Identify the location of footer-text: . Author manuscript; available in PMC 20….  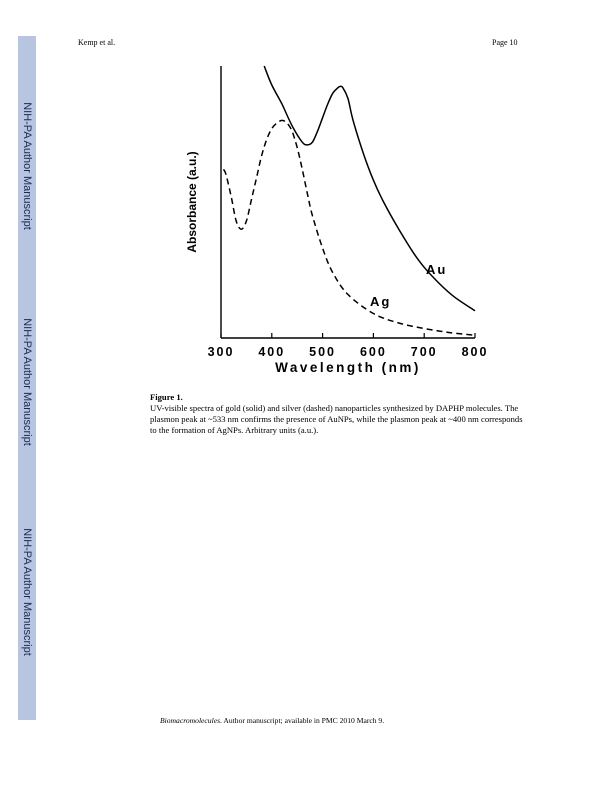
(302, 720).